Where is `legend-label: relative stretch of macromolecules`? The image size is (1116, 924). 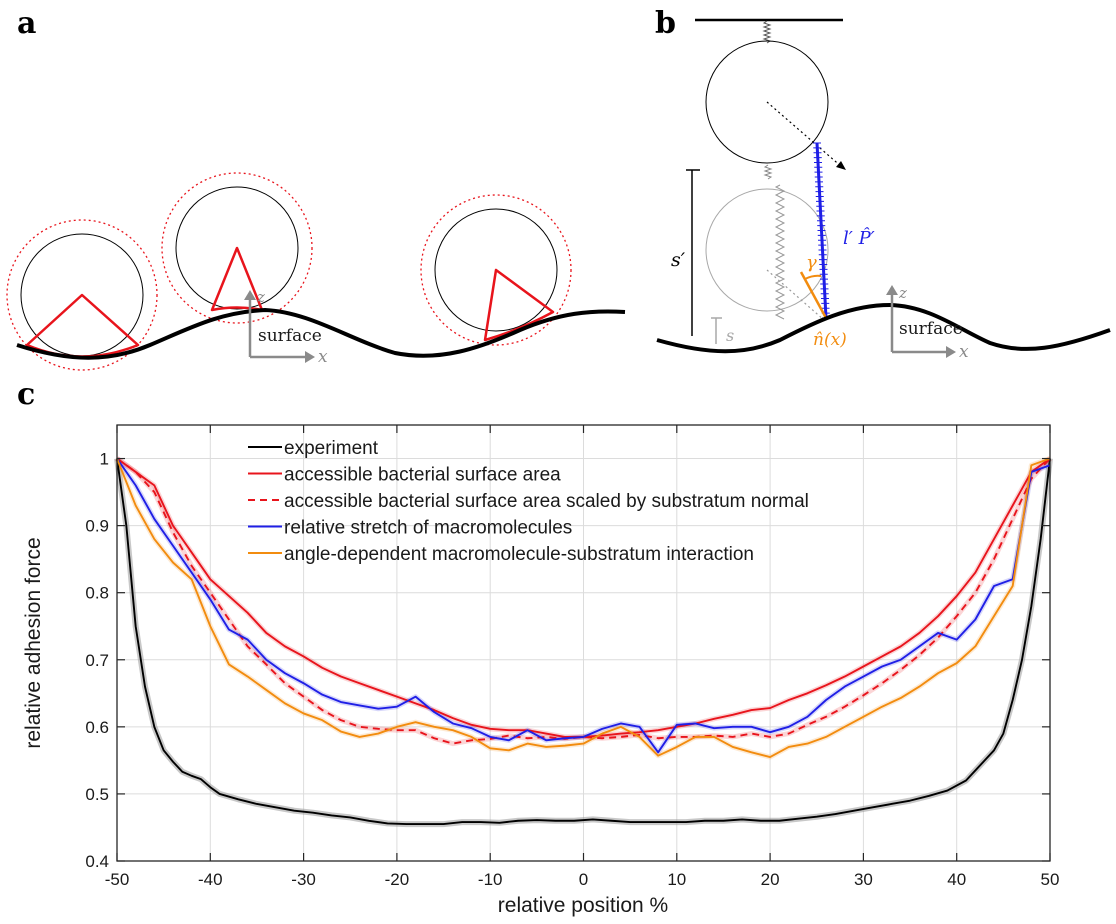 legend-label: relative stretch of macromolecules is located at coordinates (428, 528).